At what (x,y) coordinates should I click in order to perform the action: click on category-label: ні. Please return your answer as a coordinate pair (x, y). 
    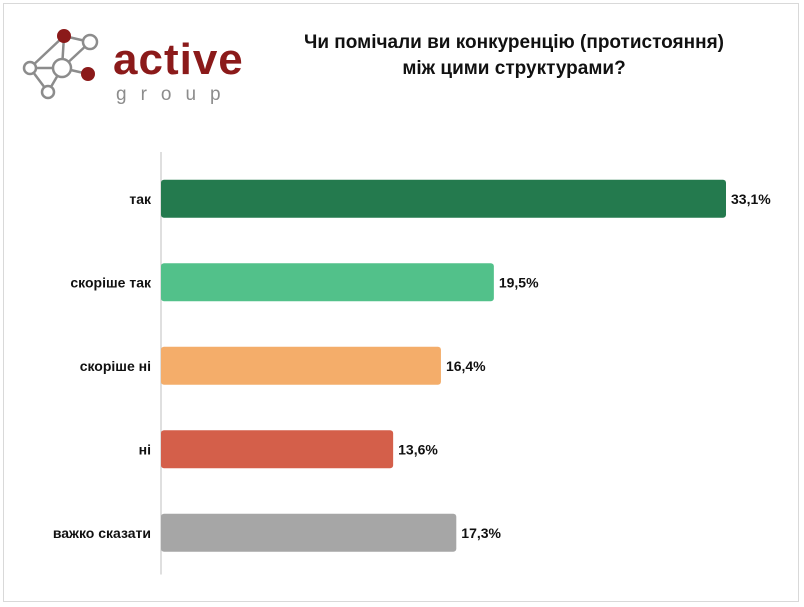
    Looking at the image, I should click on (145, 449).